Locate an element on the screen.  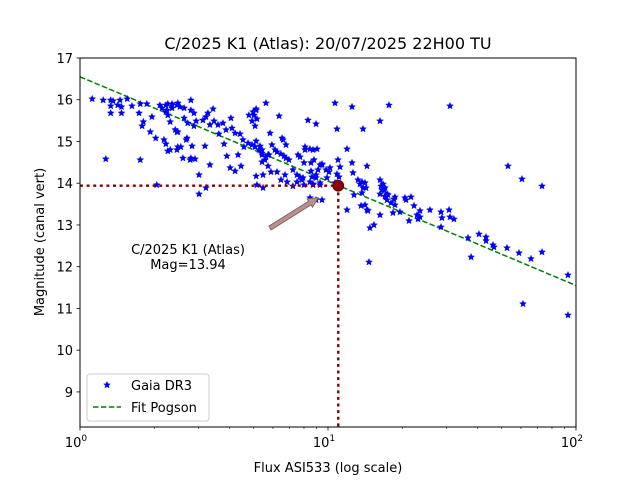
x-tick-label: 10¹ is located at coordinates (324, 442).